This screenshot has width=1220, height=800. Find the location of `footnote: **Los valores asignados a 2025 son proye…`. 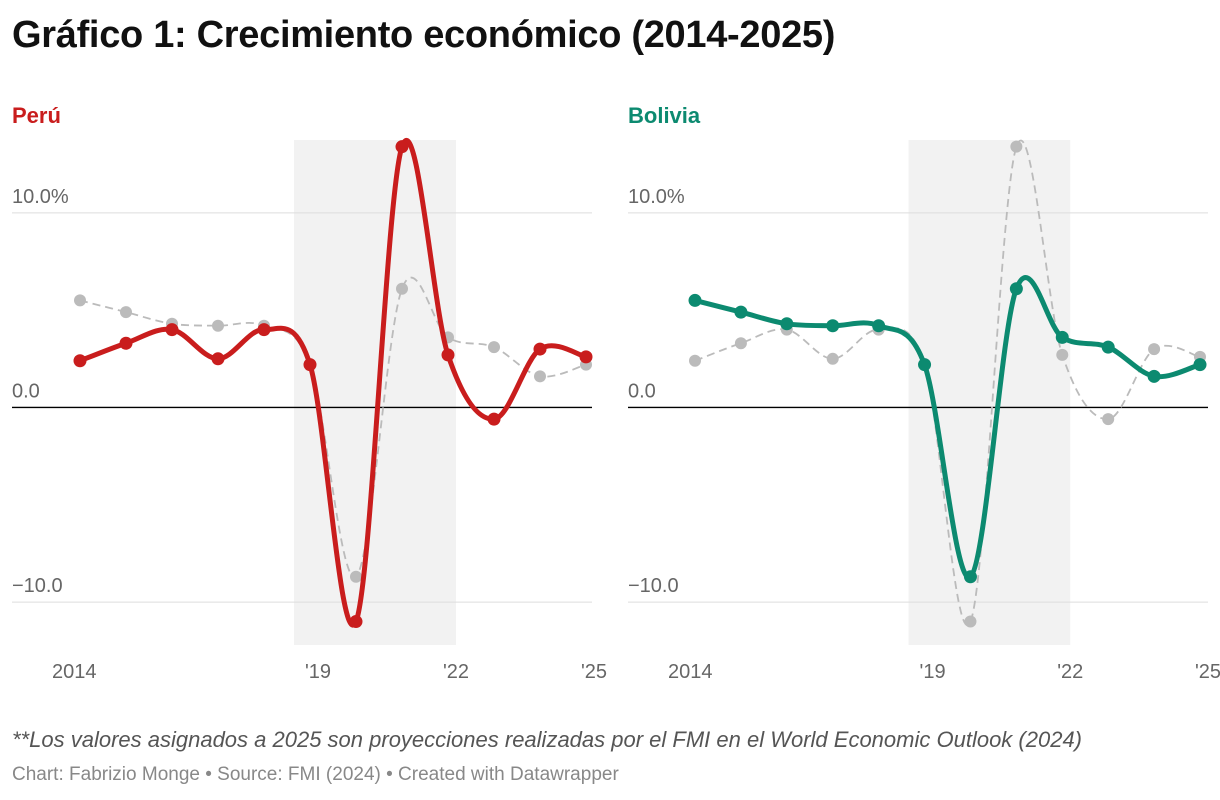

footnote: **Los valores asignados a 2025 son proye… is located at coordinates (547, 739).